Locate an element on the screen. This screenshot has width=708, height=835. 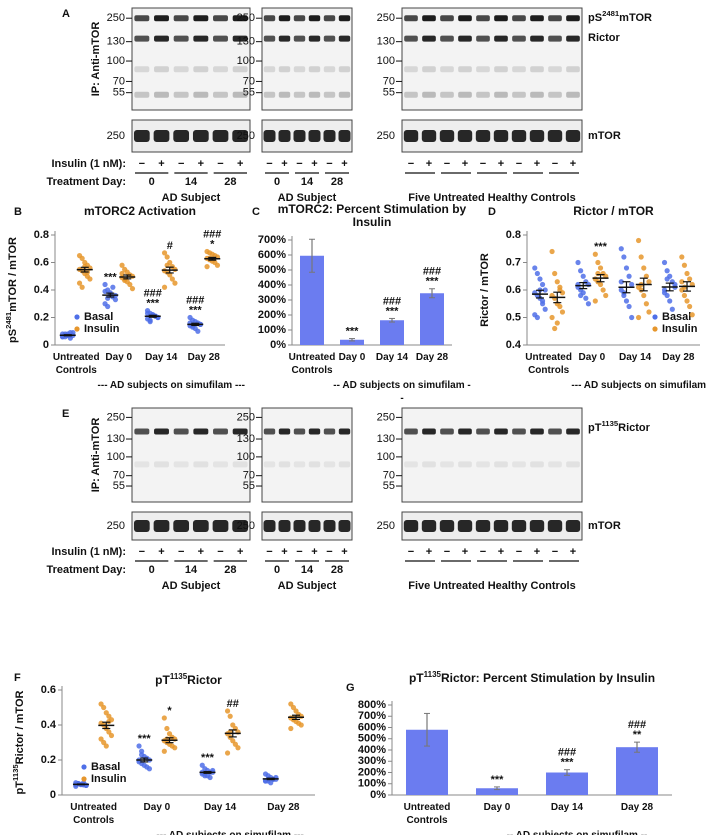
y-tick-label: 500% is located at coordinates (372, 739).